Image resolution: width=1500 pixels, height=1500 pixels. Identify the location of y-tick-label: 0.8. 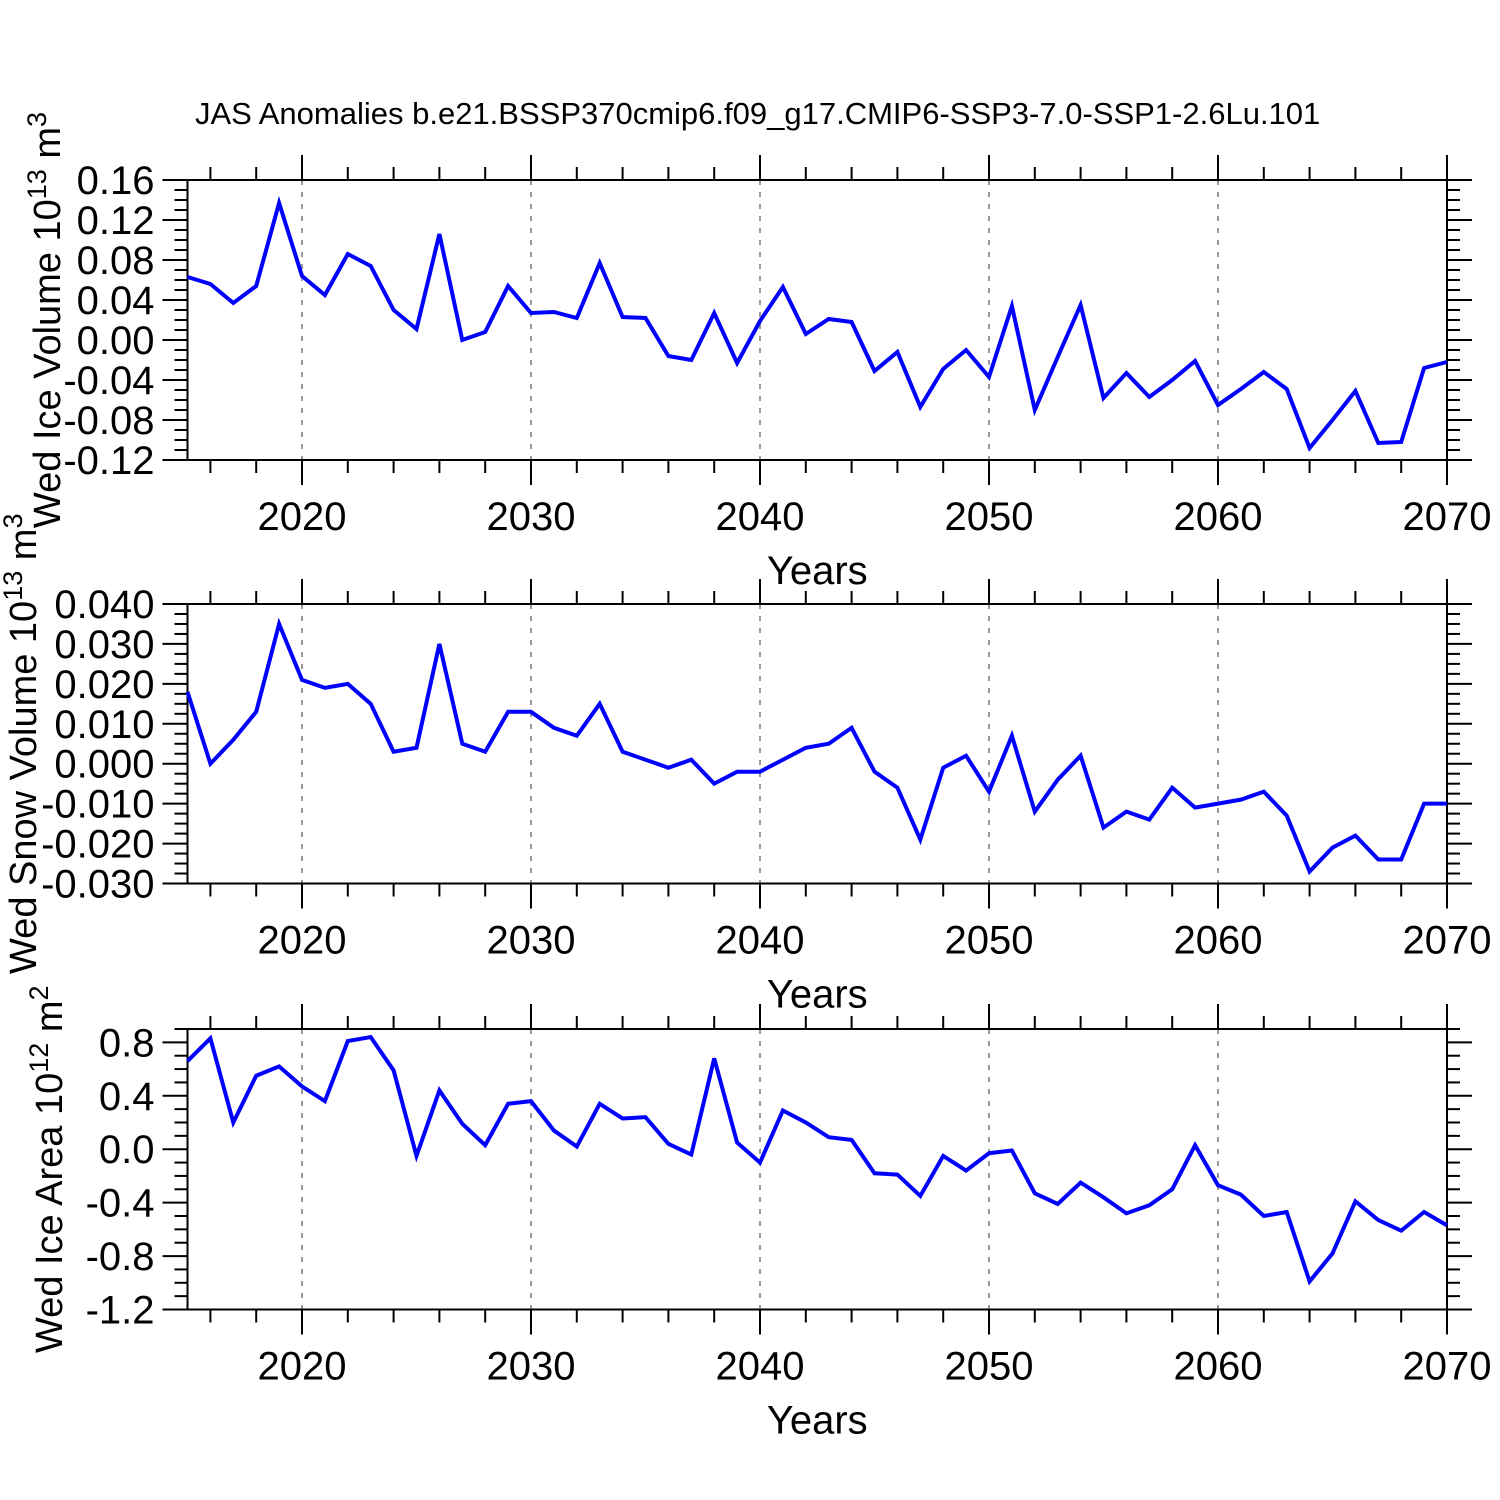
(127, 1043).